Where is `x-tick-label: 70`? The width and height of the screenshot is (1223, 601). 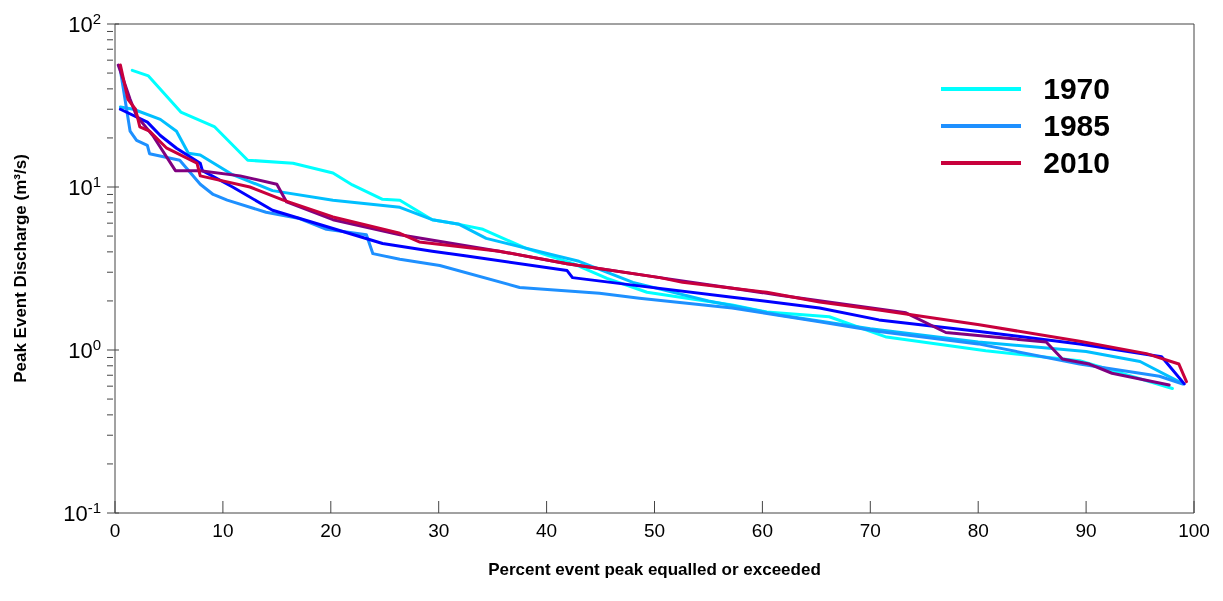
x-tick-label: 70 is located at coordinates (870, 530).